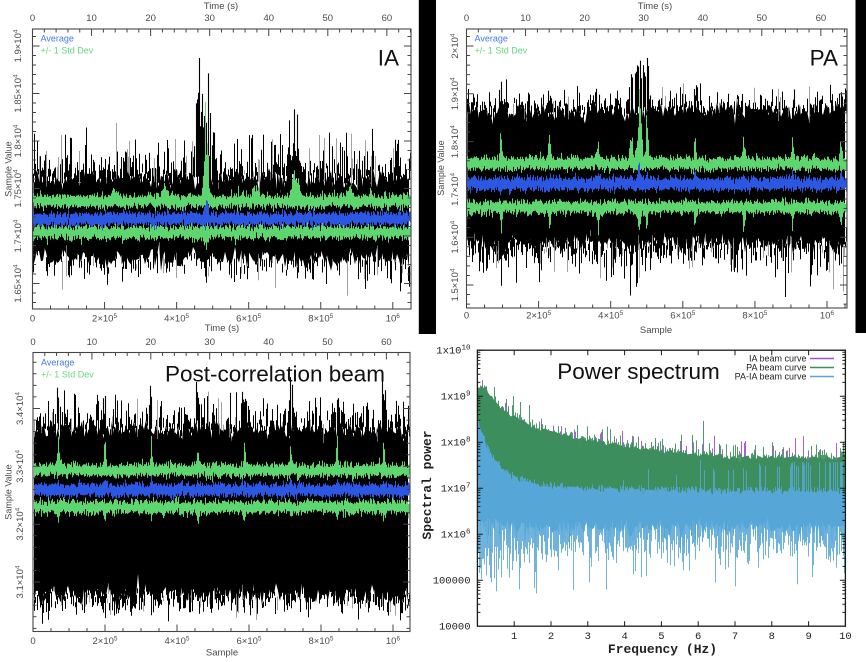 Image resolution: width=866 pixels, height=662 pixels. What do you see at coordinates (19, 93) in the screenshot?
I see `svg-text: 1.85×104` at bounding box center [19, 93].